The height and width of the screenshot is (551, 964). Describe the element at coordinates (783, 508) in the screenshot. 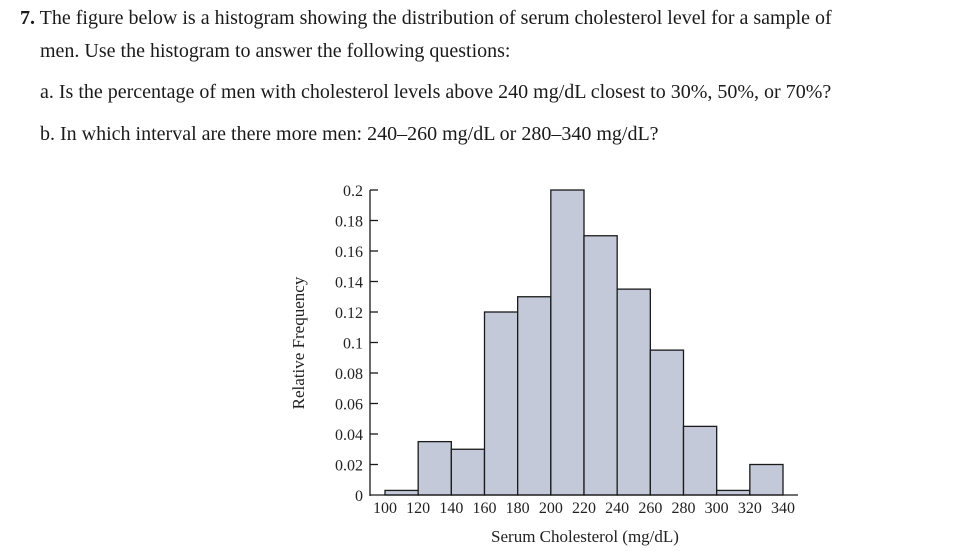

I see `x-tick-label: 340` at that location.